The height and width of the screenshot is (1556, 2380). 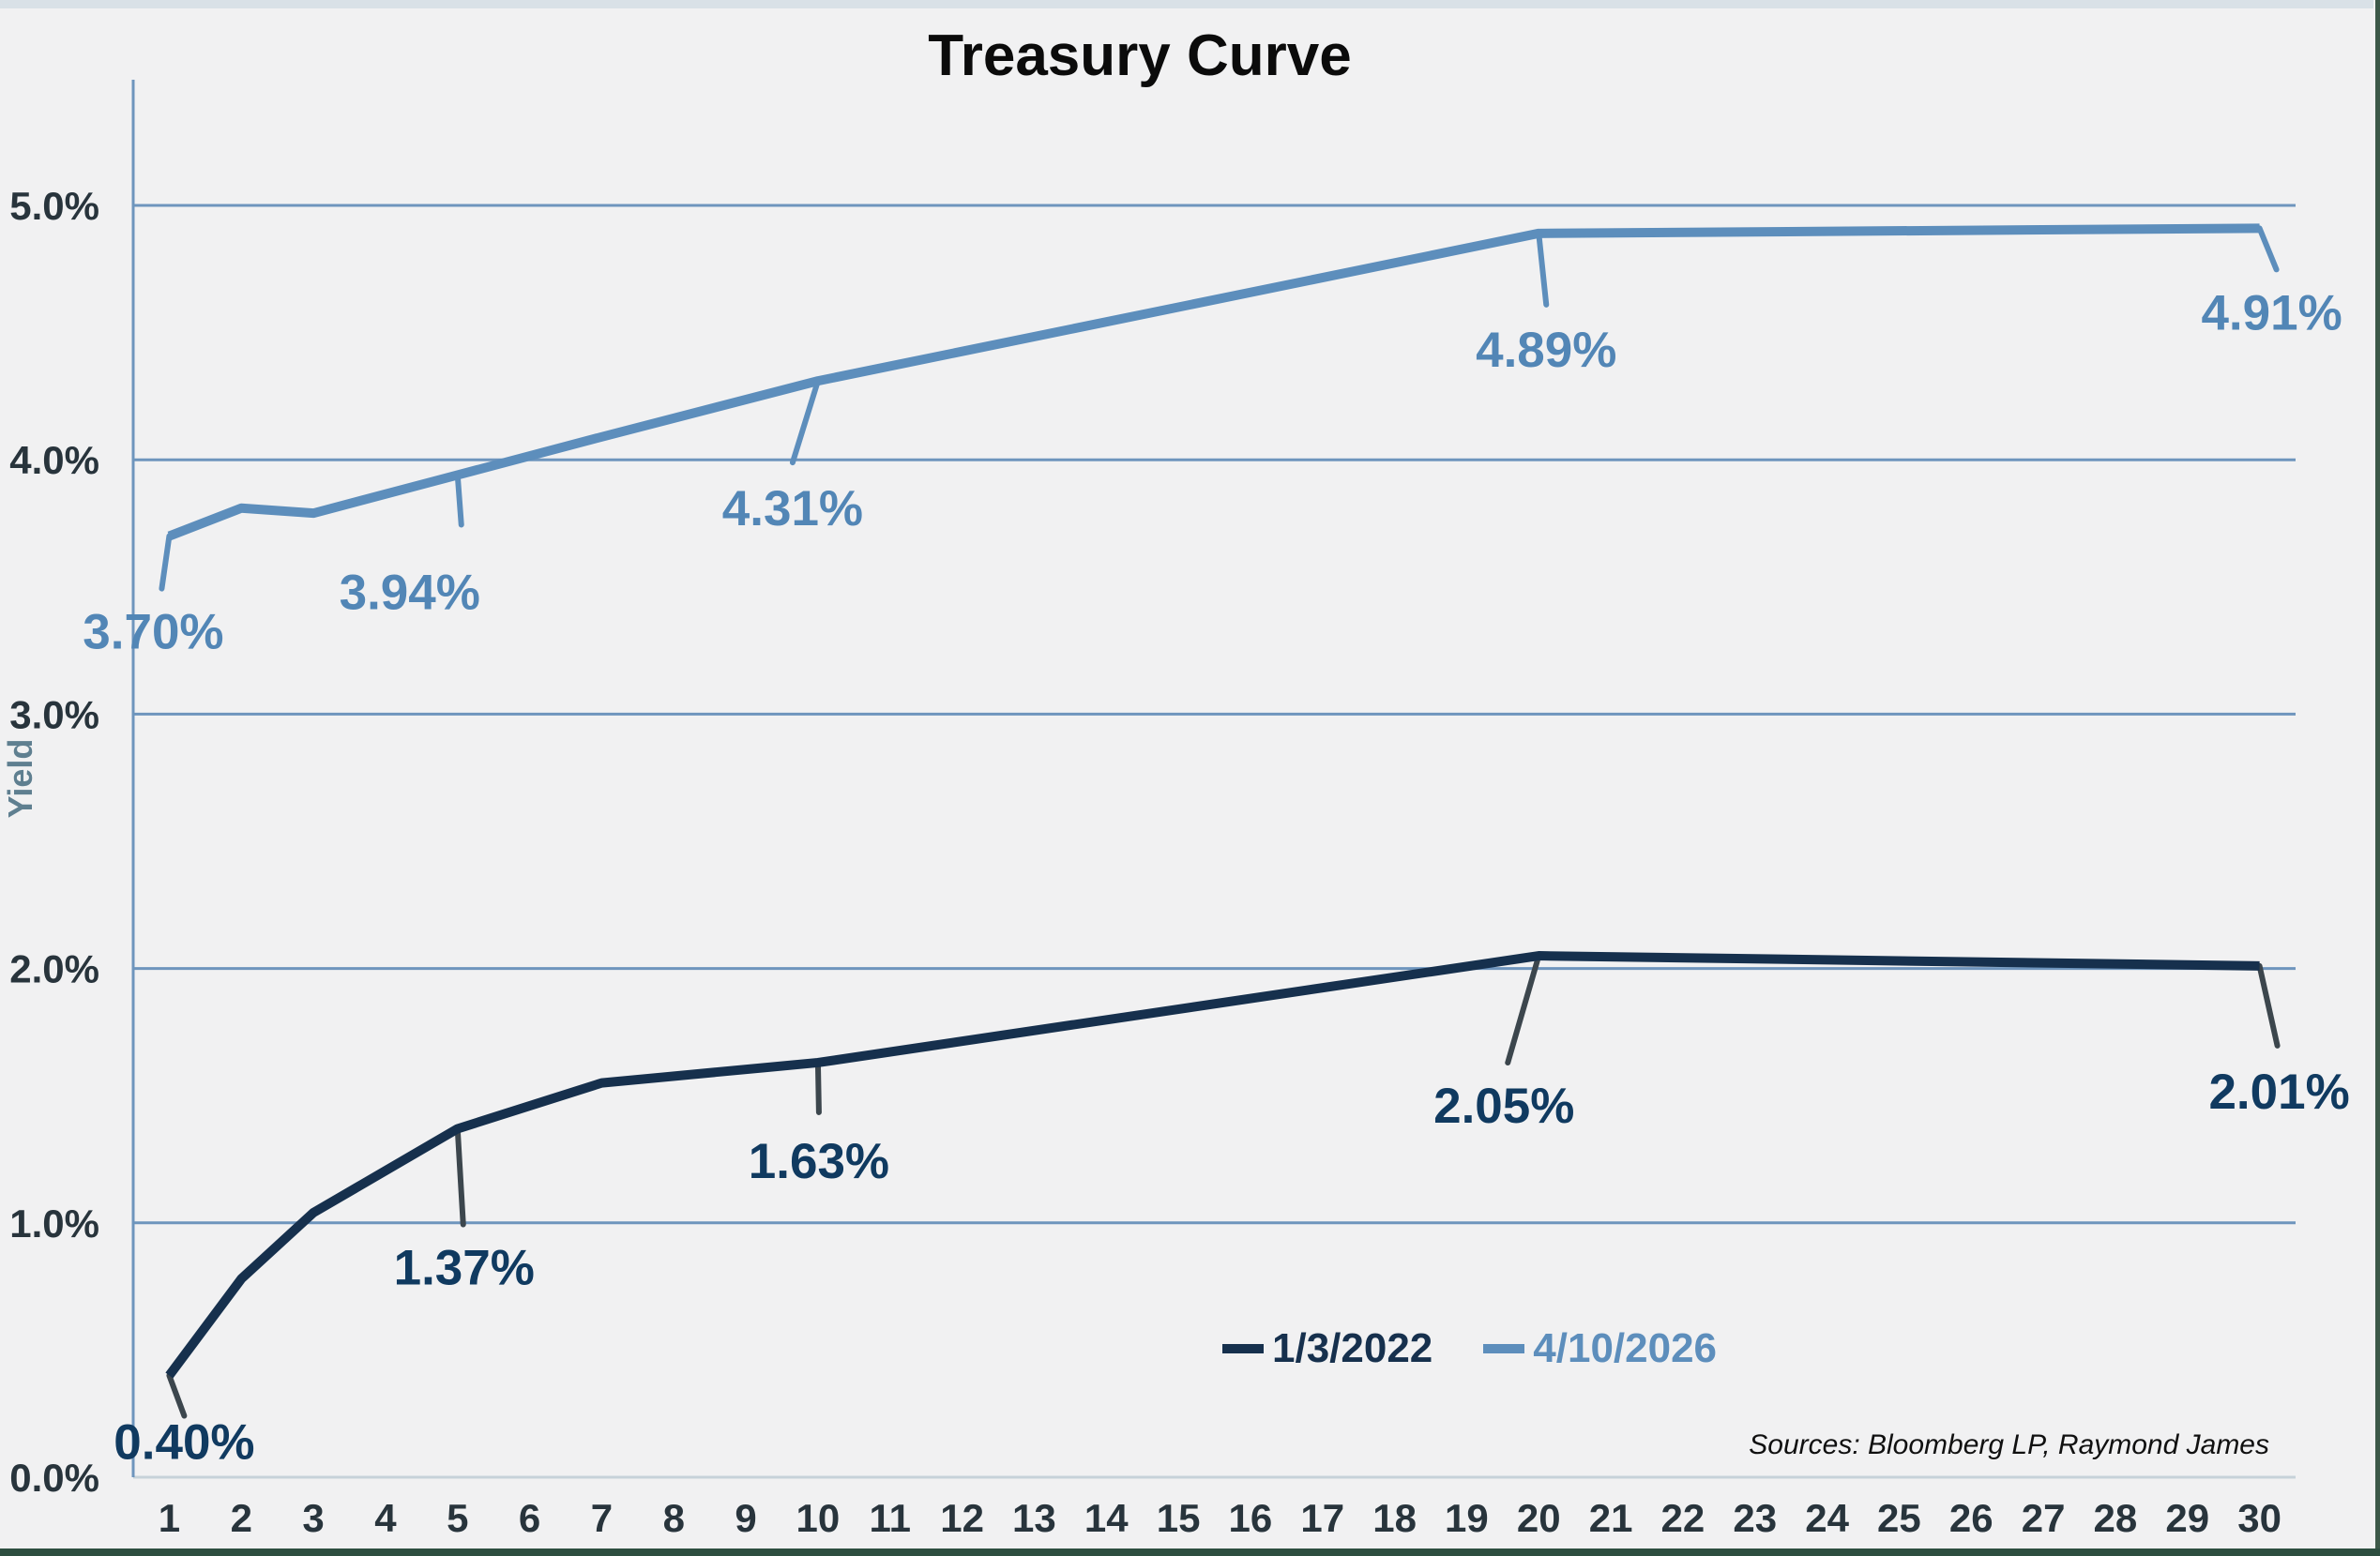 What do you see at coordinates (1755, 1518) in the screenshot?
I see `x-axis-tick-label: 23` at bounding box center [1755, 1518].